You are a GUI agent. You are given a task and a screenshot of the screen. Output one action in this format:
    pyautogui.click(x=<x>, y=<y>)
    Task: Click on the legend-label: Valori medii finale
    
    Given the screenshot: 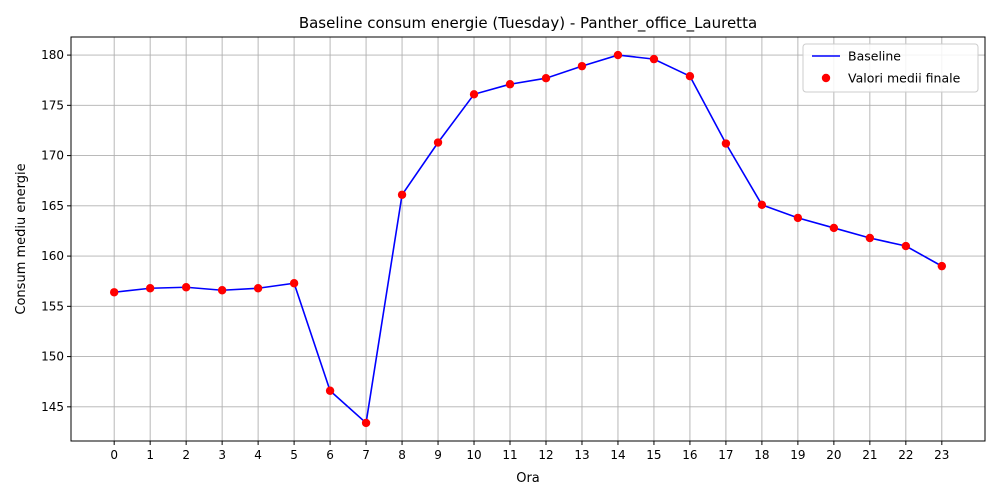 What is the action you would take?
    pyautogui.click(x=904, y=78)
    